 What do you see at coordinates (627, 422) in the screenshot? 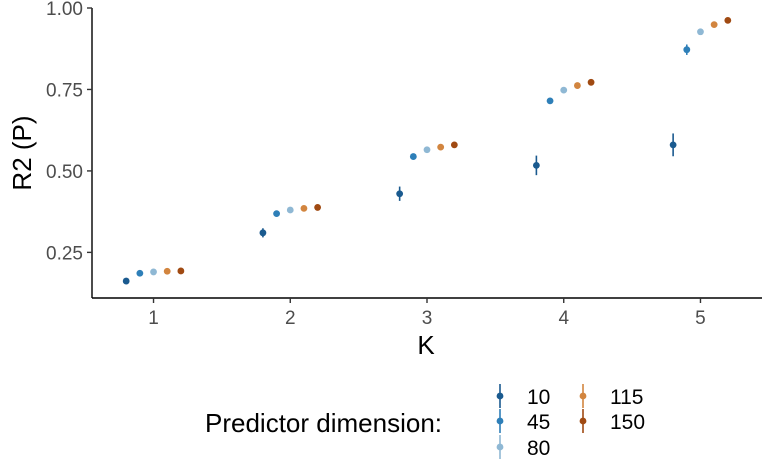
I see `legend-label: 150` at bounding box center [627, 422].